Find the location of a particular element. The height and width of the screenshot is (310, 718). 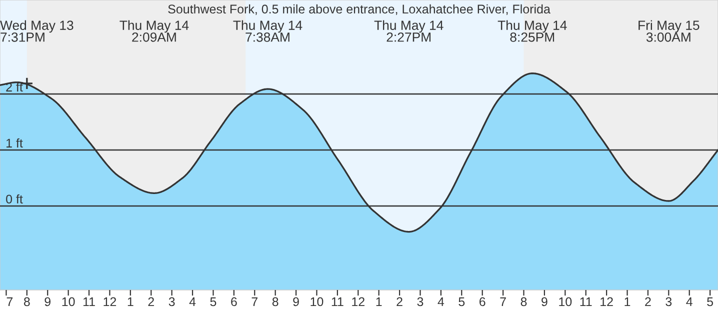

annotation: Thu May 14 2:27PM is located at coordinates (409, 31).